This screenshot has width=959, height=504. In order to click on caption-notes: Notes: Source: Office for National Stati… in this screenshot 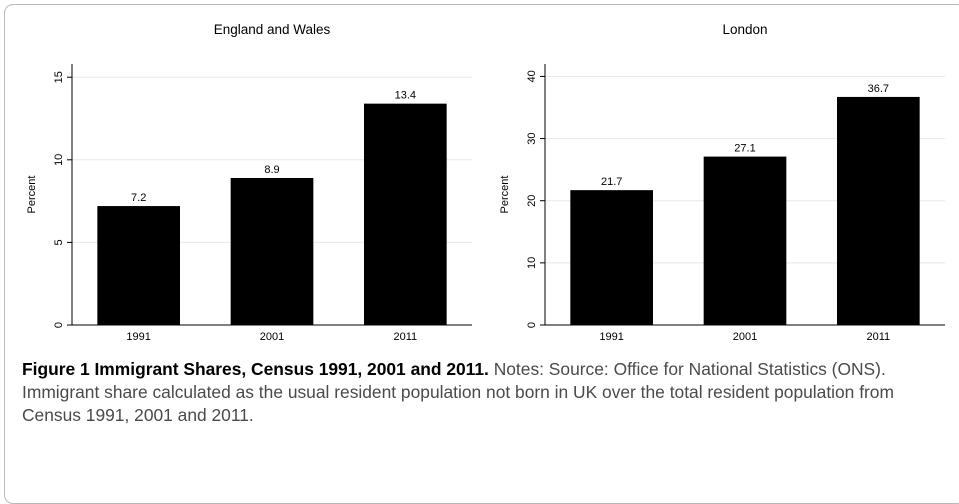, I will do `click(458, 392)`.